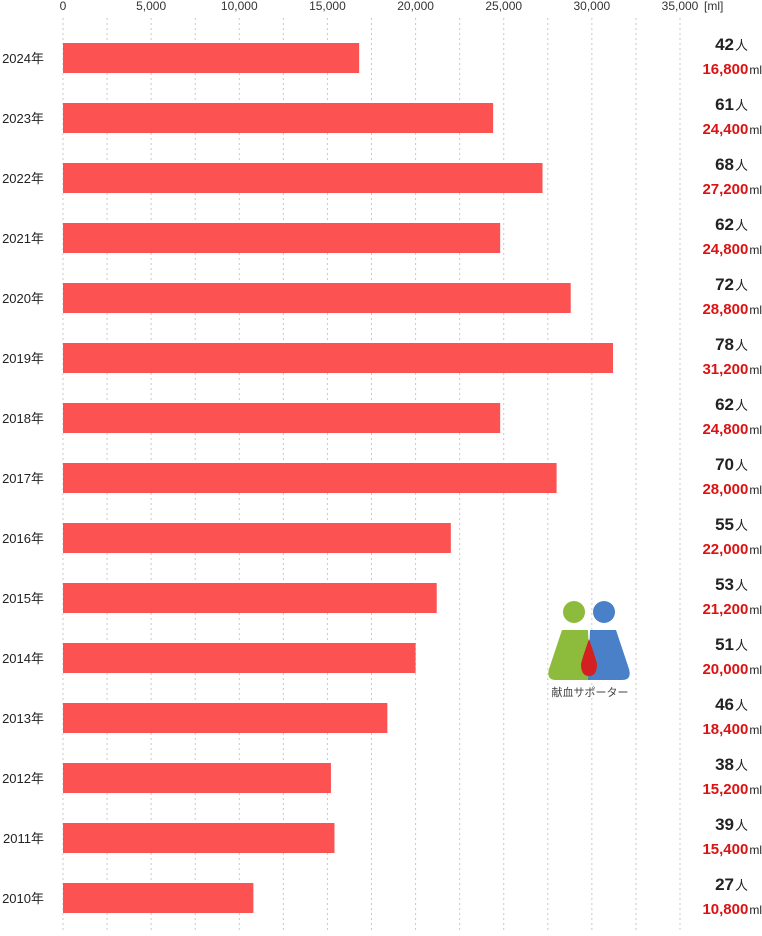 This screenshot has height=936, width=762. Describe the element at coordinates (23, 238) in the screenshot. I see `year-label: 2021年` at that location.